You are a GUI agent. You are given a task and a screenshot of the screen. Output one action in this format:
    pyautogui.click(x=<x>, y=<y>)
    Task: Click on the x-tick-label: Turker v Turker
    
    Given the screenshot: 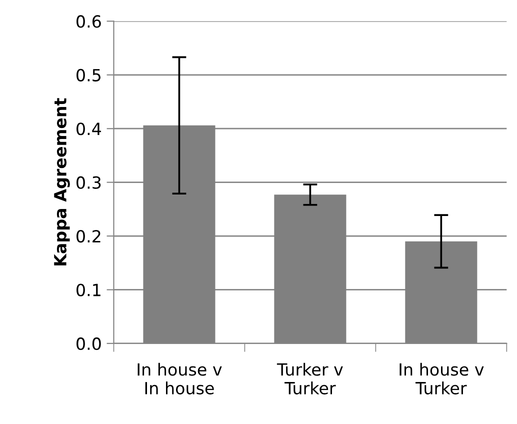 What is the action you would take?
    pyautogui.click(x=309, y=378)
    